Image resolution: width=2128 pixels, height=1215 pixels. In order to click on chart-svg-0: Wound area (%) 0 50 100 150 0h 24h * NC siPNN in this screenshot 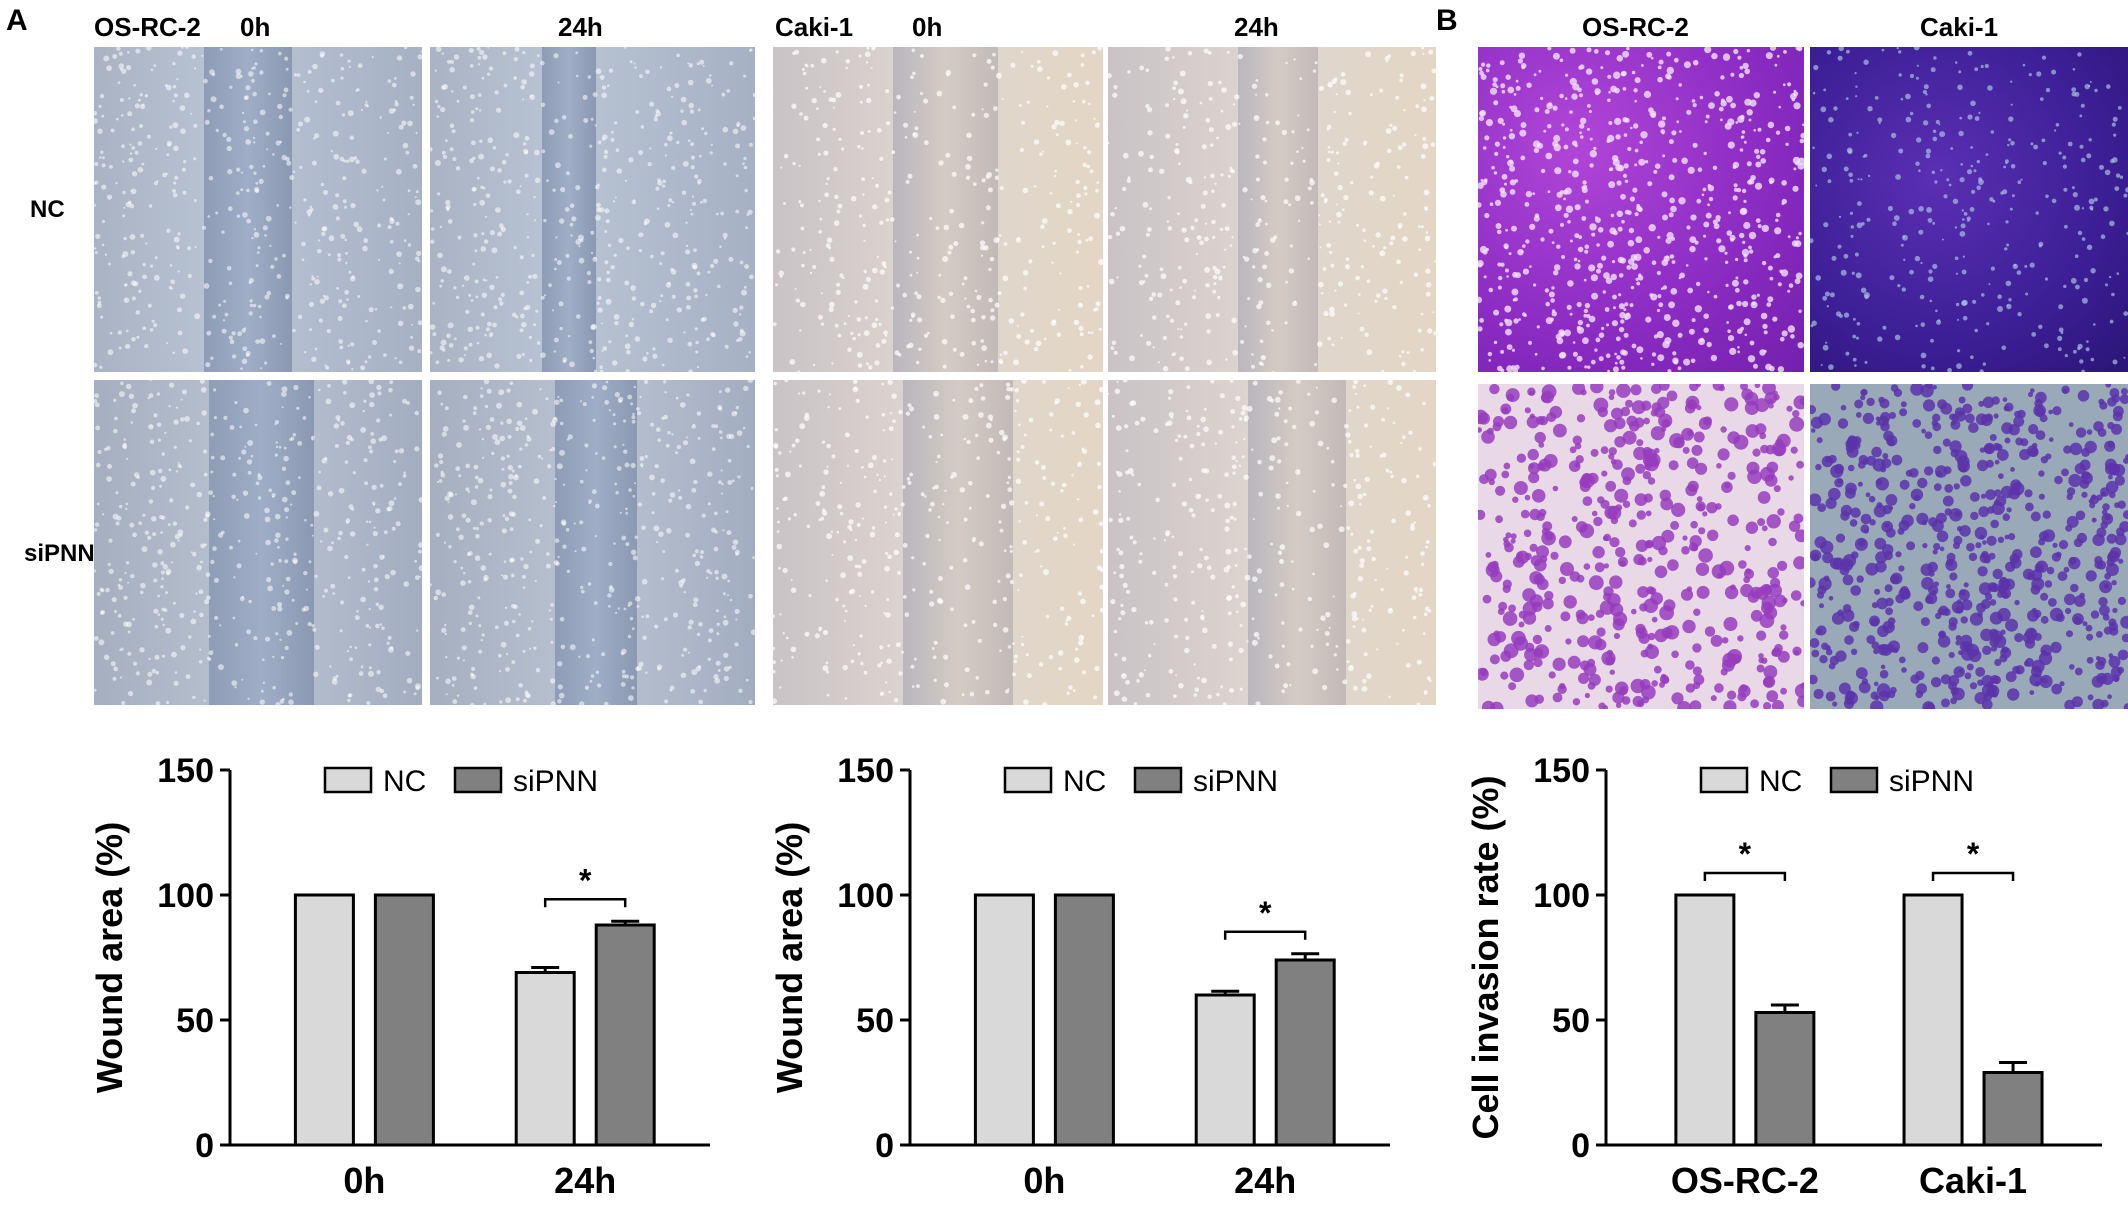, I will do `click(410, 975)`.